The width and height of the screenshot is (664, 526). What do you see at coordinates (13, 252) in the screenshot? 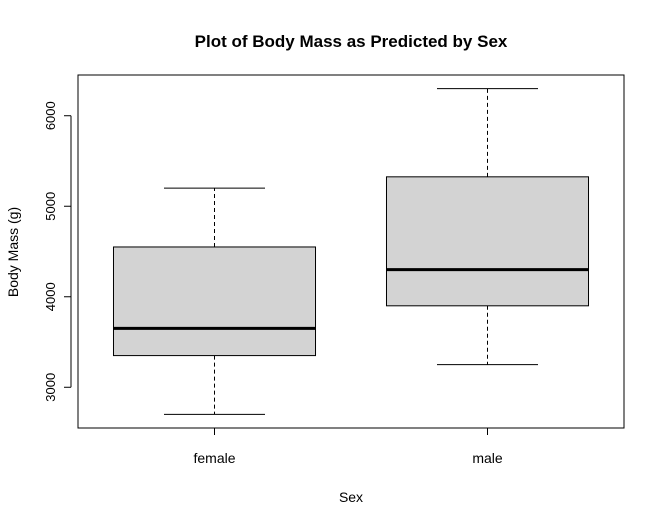
I see `y-axis-label: Body Mass (g)` at bounding box center [13, 252].